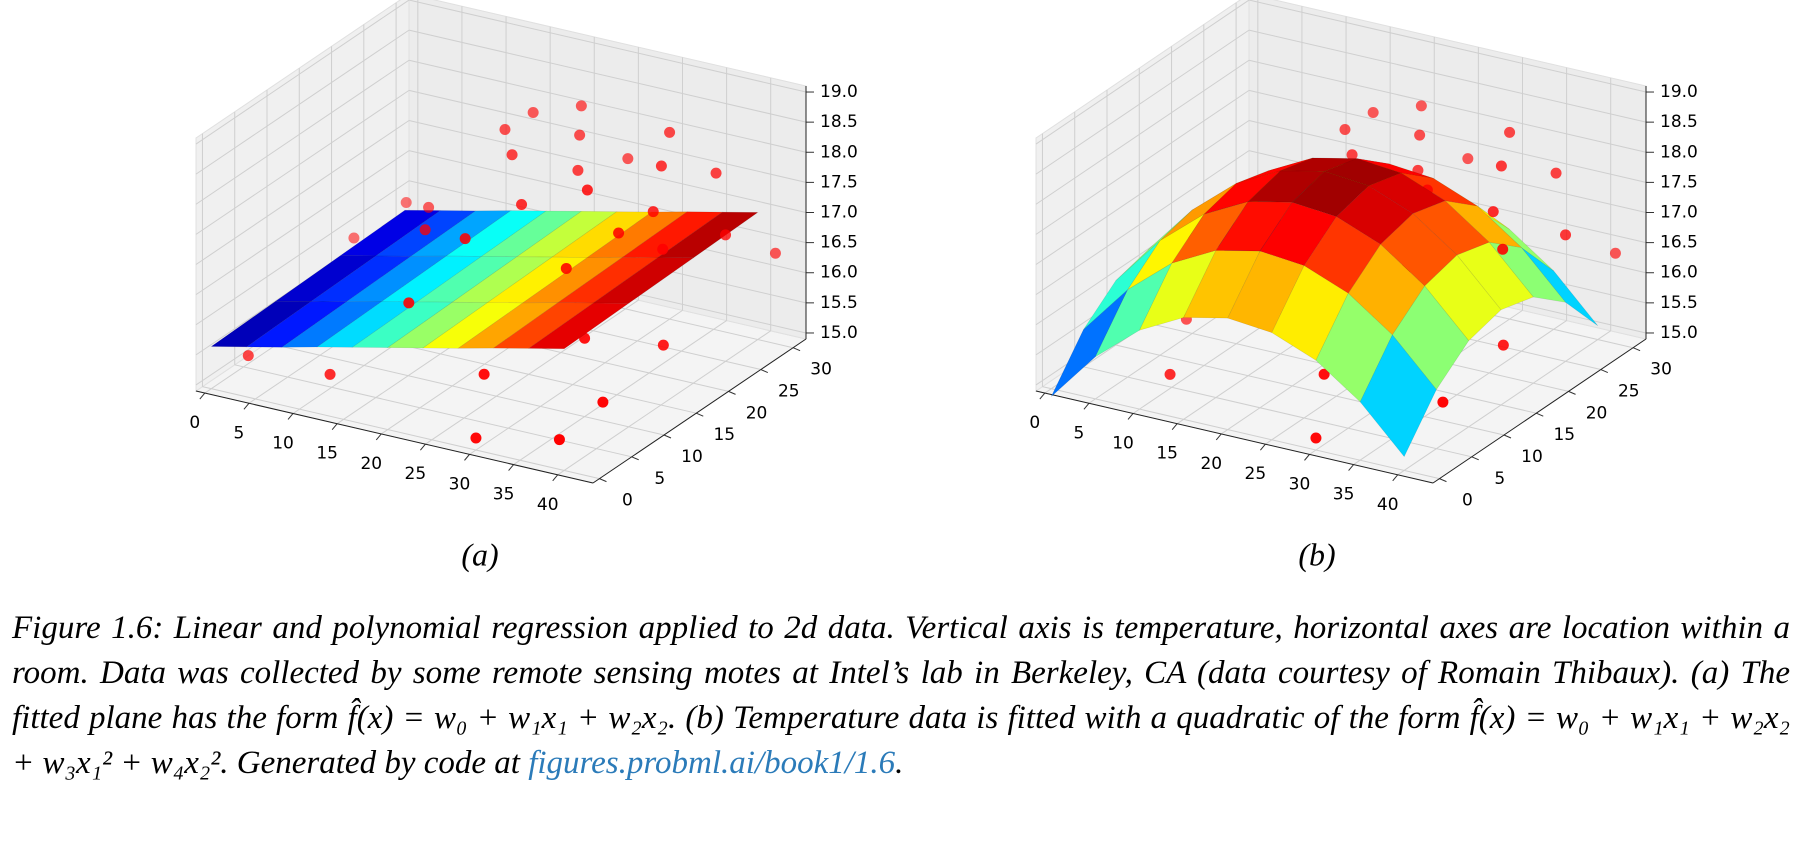 Image resolution: width=1805 pixels, height=845 pixels. Describe the element at coordinates (1123, 443) in the screenshot. I see `x-tick-label: 10` at that location.